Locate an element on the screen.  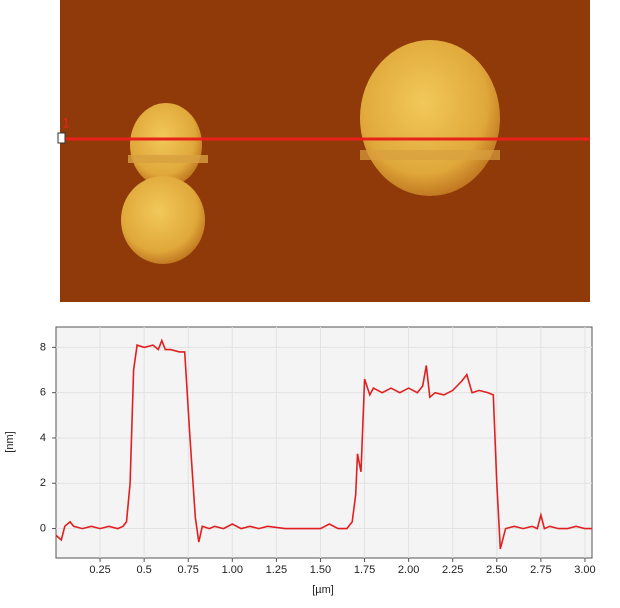
x-tick-label: 1.00 is located at coordinates (232, 570).